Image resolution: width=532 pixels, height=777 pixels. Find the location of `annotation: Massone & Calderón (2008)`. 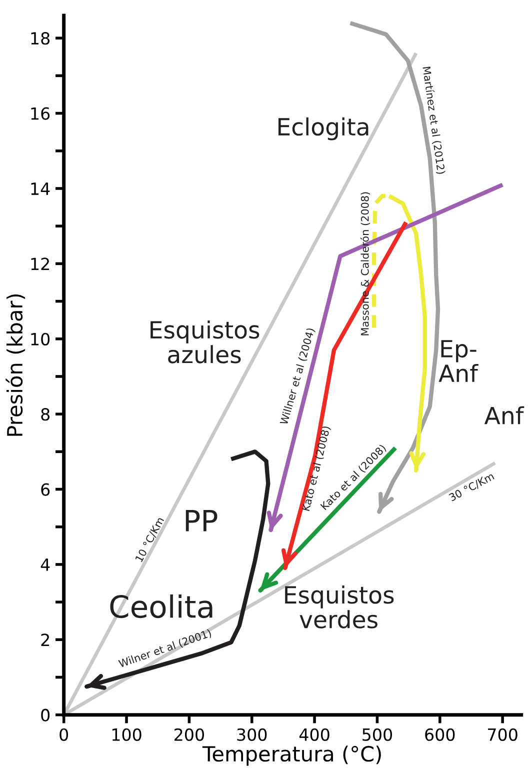

annotation: Massone & Calderón (2008) is located at coordinates (365, 264).